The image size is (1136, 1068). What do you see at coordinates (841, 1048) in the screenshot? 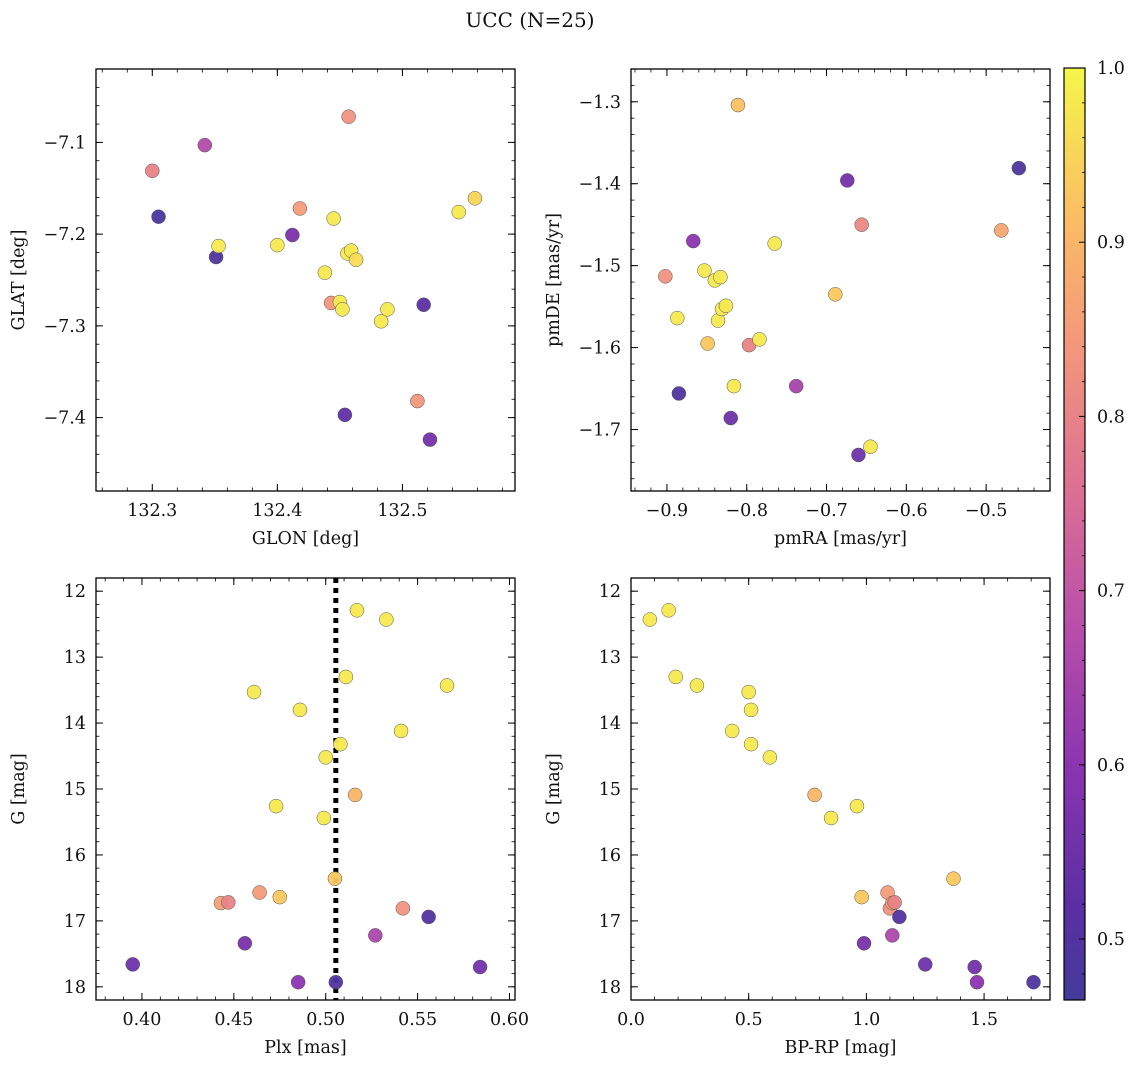
I see `x-axis-label: BP-RP [mag]` at bounding box center [841, 1048].